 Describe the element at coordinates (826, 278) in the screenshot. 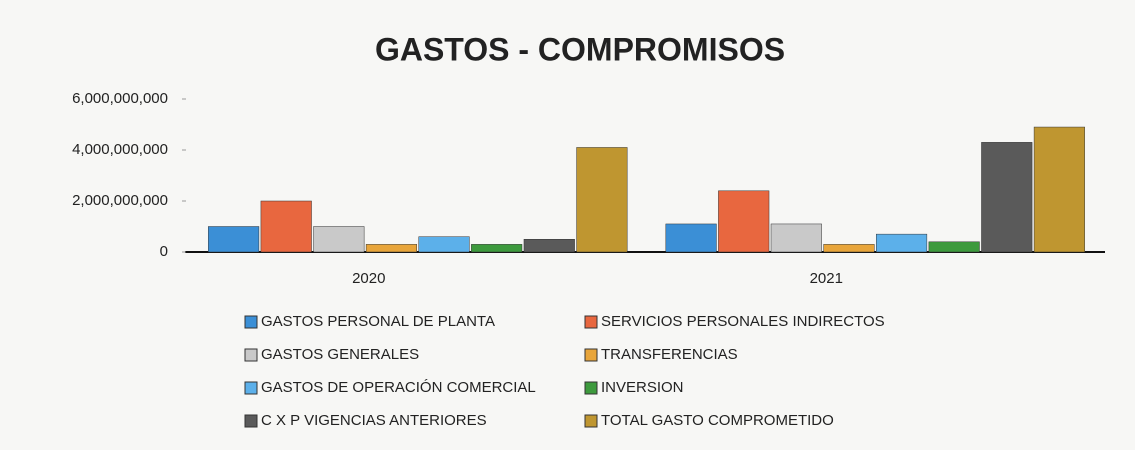

I see `x-tick-label: 2021` at that location.